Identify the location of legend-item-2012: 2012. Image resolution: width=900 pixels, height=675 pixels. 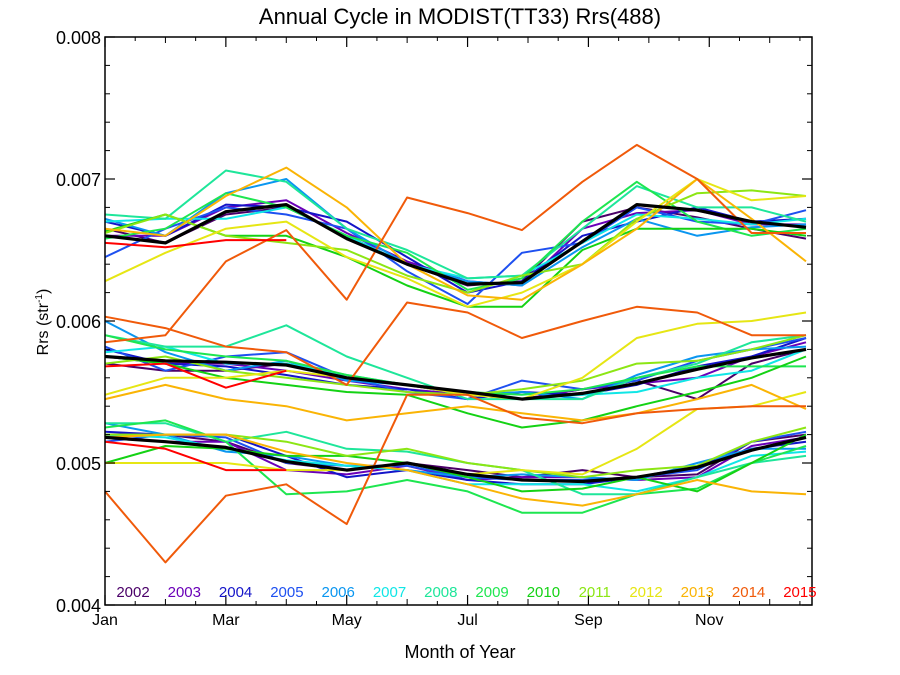
(645, 592).